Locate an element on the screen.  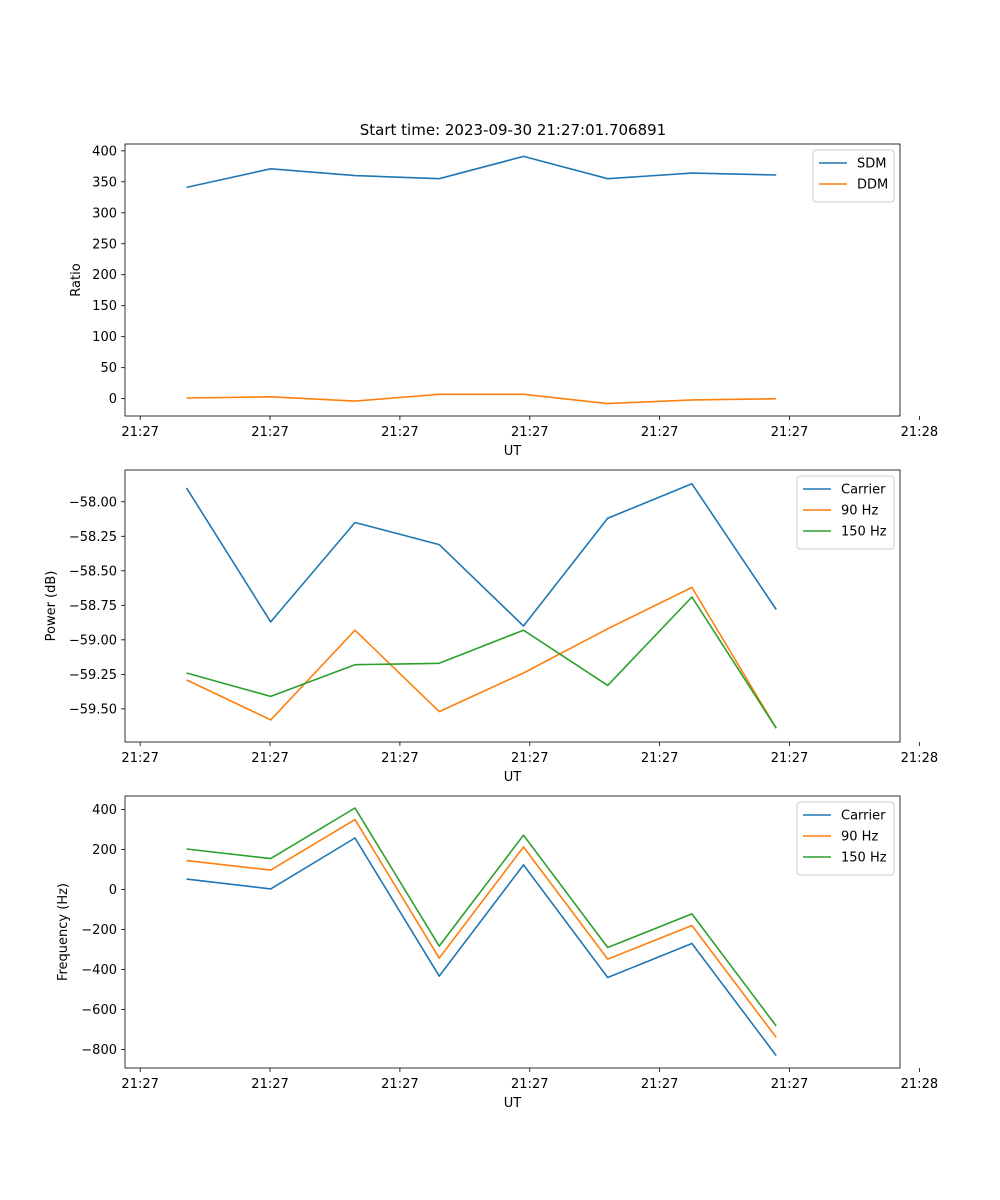
y-tick-label: 150 is located at coordinates (104, 306).